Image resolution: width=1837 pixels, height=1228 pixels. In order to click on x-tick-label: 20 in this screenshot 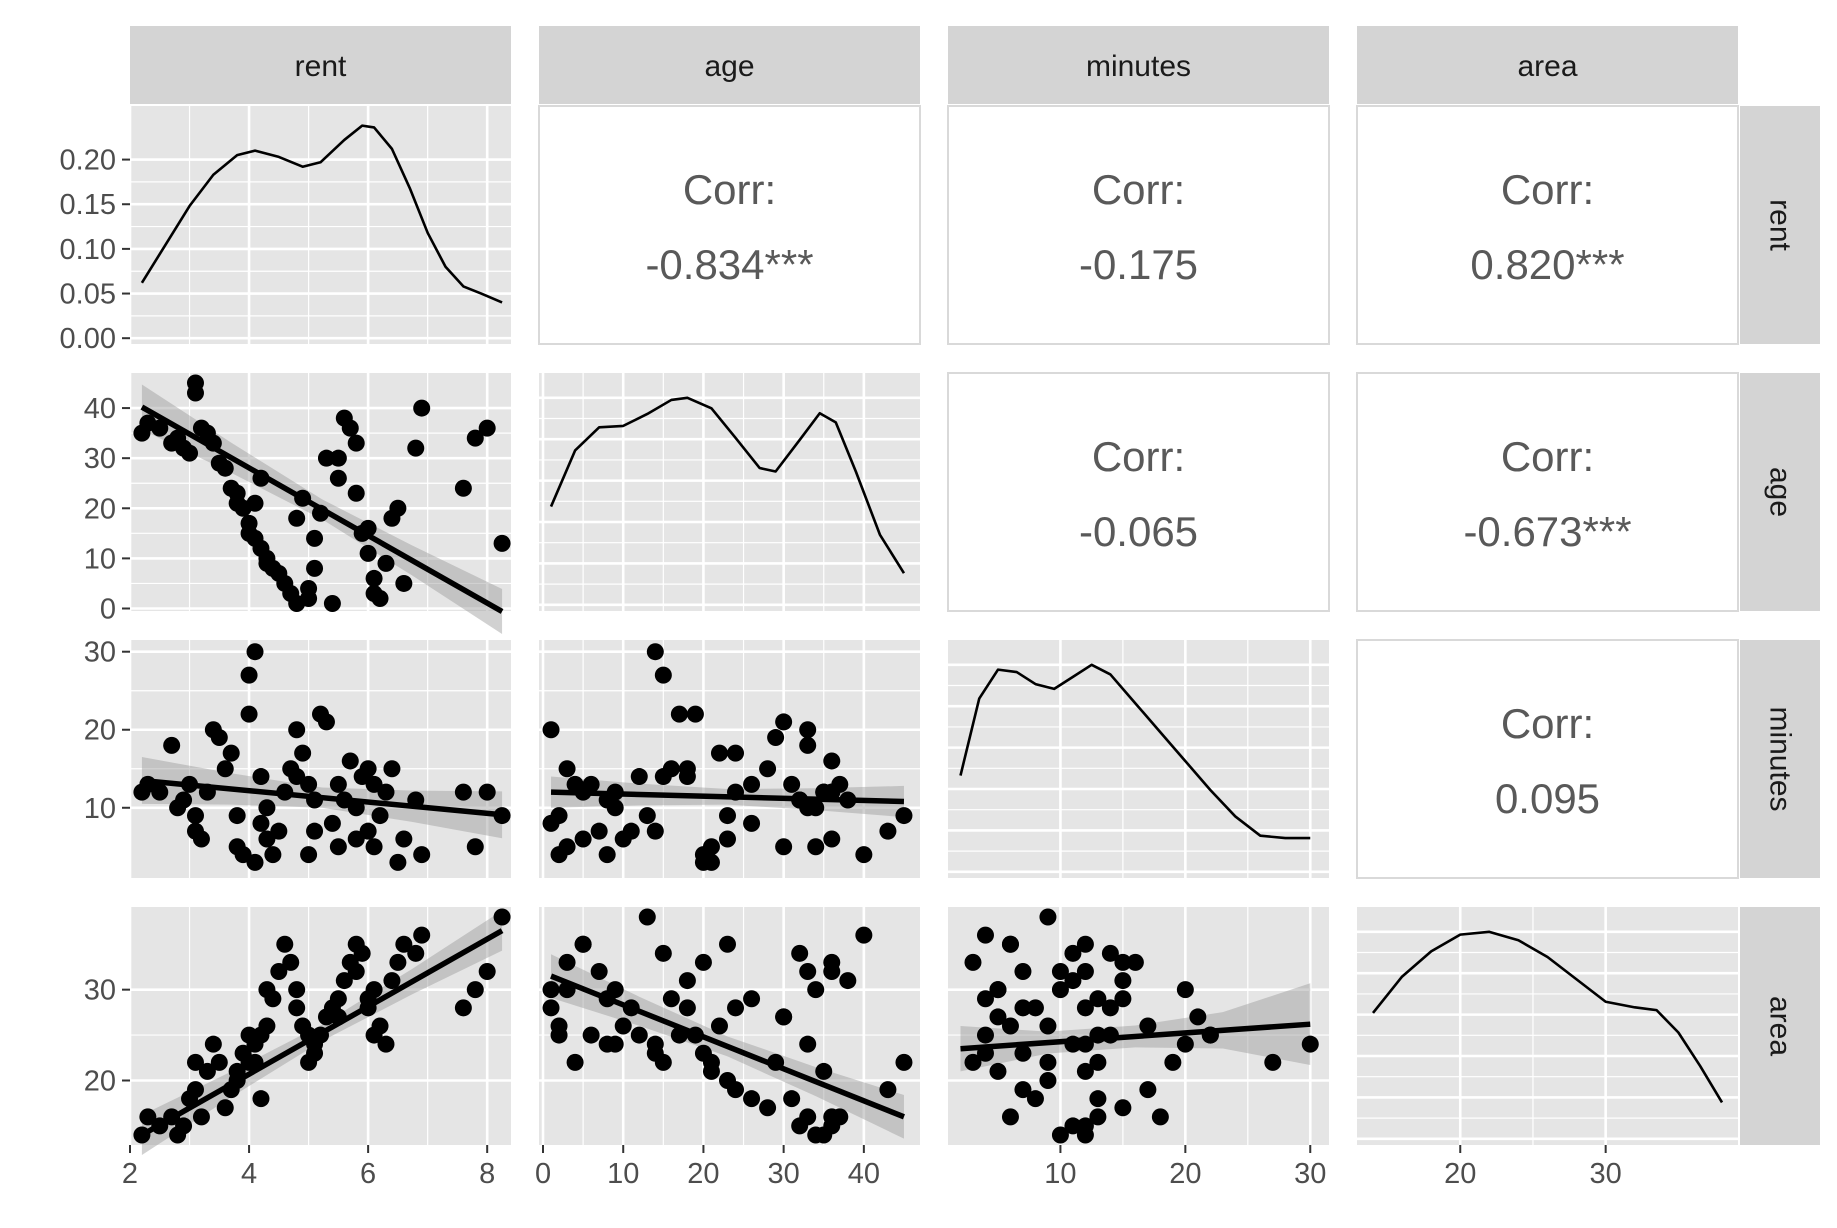, I will do `click(1185, 1174)`.